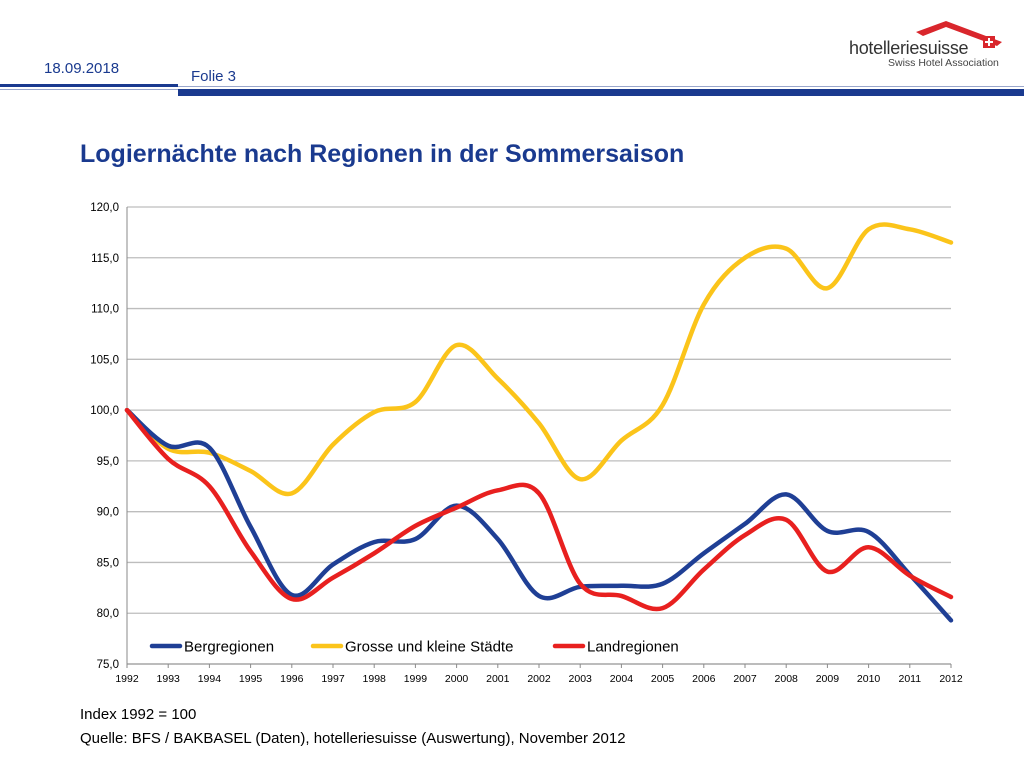 The width and height of the screenshot is (1024, 768). I want to click on y-tick-label: 115,0, so click(105, 259).